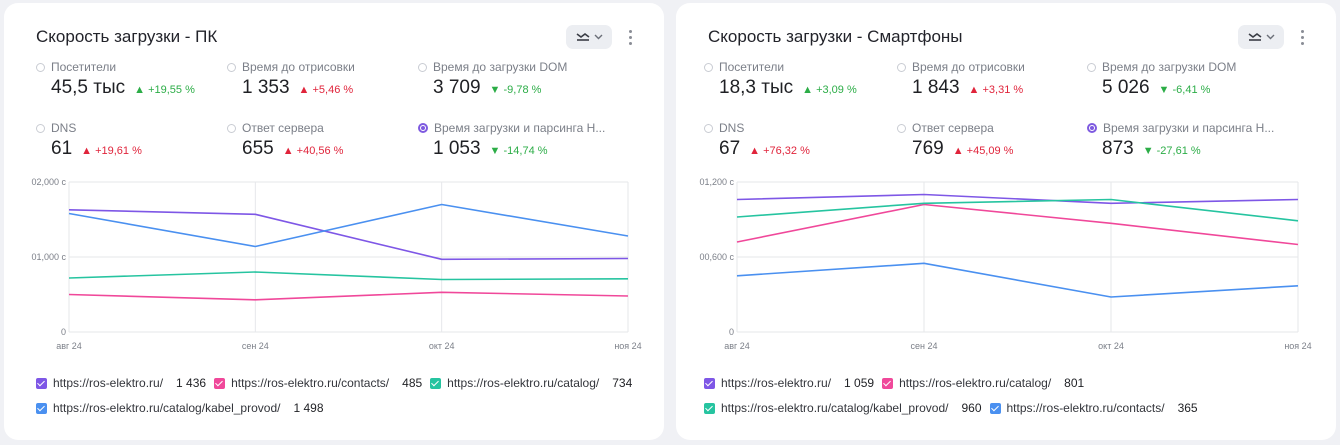 The image size is (1340, 445). I want to click on x-tick-label: сен 24, so click(924, 346).